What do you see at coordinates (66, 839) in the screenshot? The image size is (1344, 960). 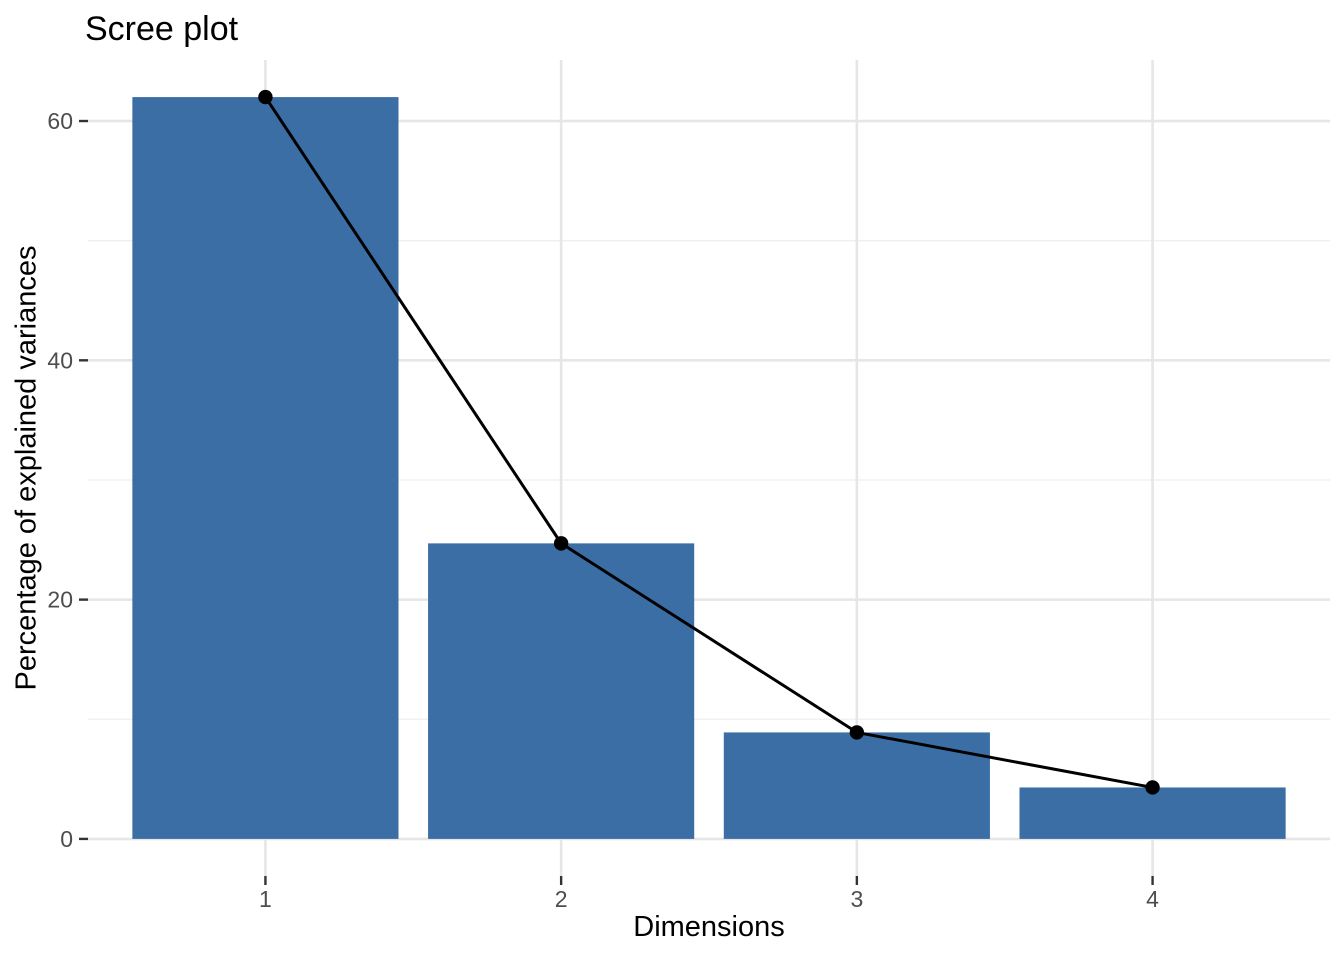 I see `y-tick-label-0: 0` at bounding box center [66, 839].